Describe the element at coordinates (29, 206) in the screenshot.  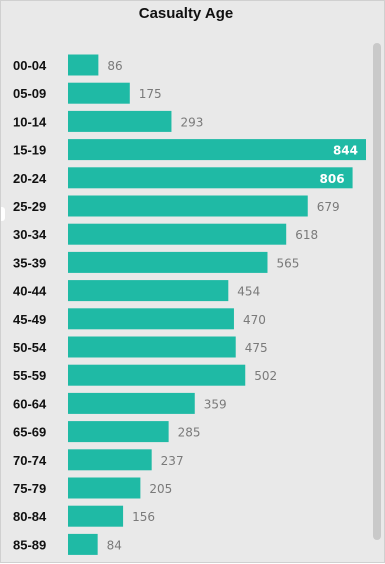
I see `category-label: 25-29` at that location.